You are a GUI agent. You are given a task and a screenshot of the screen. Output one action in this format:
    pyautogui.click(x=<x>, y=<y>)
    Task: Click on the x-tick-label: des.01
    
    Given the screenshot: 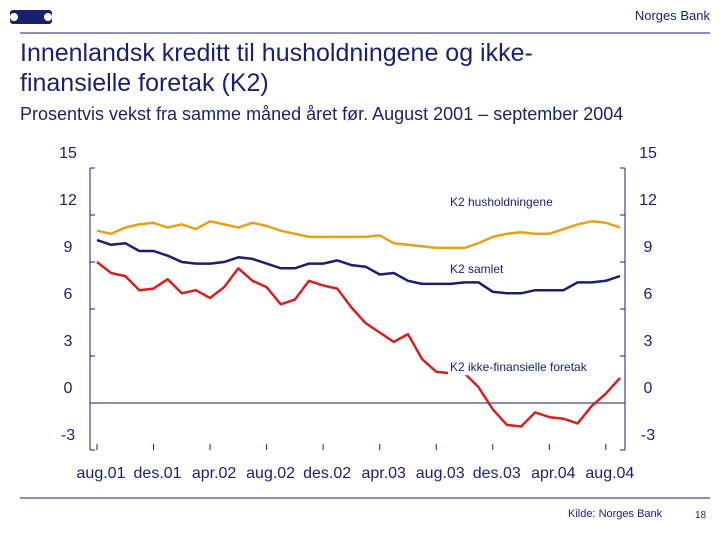 What is the action you would take?
    pyautogui.click(x=158, y=473)
    